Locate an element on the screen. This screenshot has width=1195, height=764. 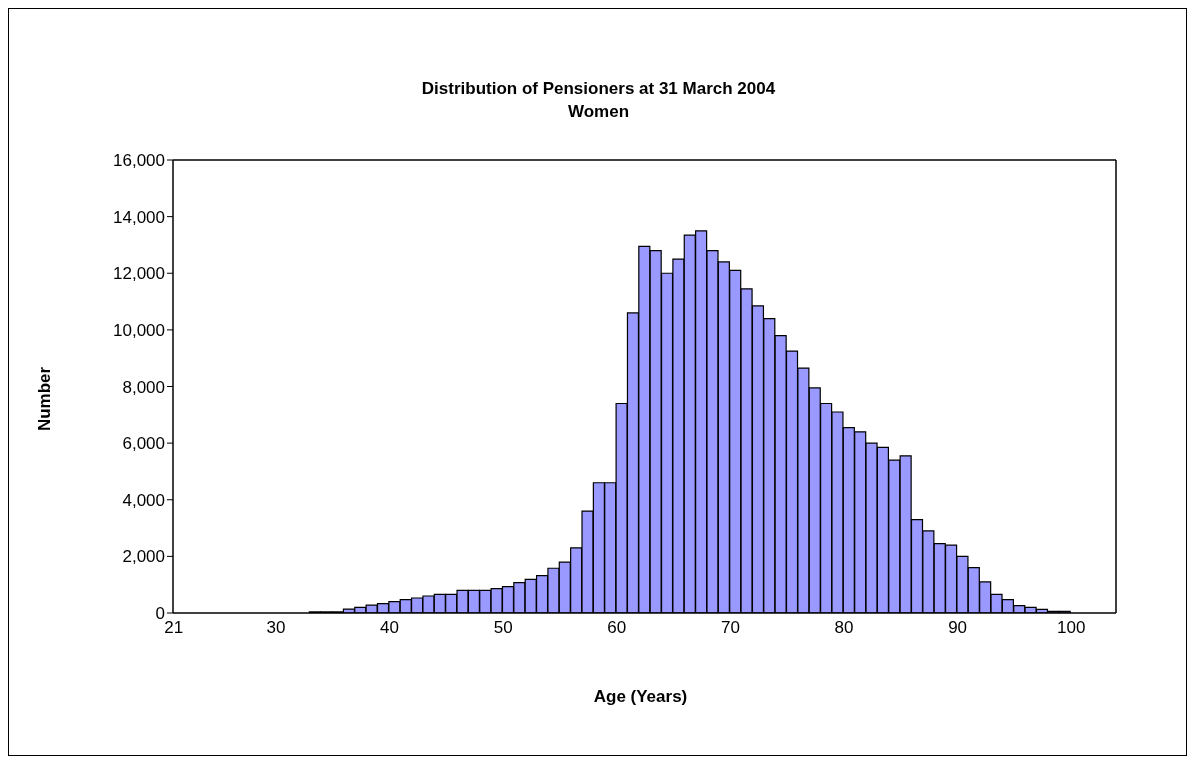
x-axis-title: Age (Years) is located at coordinates (640, 697).